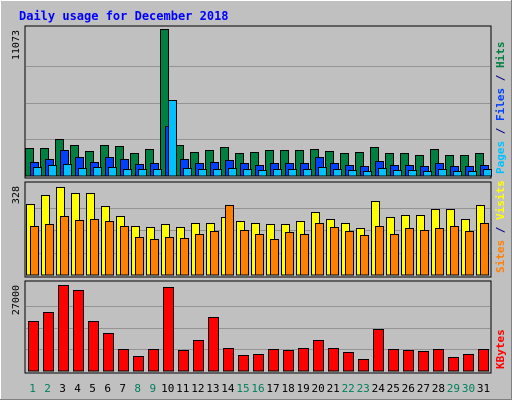 This screenshot has width=512, height=400. I want to click on x-tick-label-13: 13, so click(212, 388).